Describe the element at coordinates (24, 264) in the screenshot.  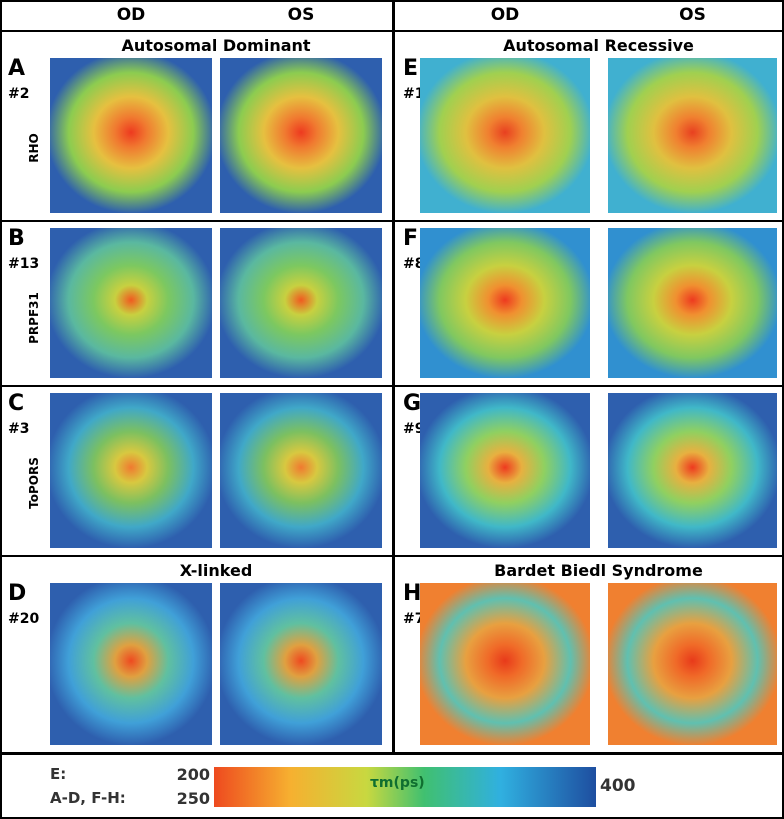
I see `patient-id: #13` at that location.